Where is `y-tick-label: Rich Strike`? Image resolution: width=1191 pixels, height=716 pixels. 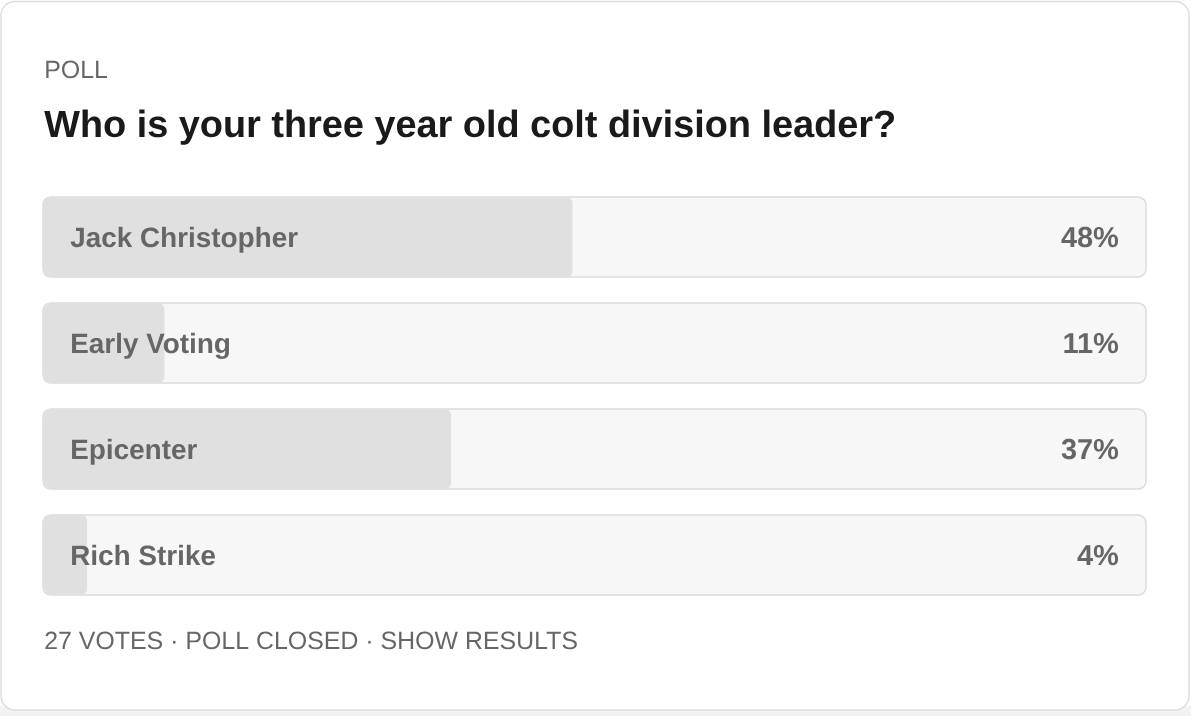 y-tick-label: Rich Strike is located at coordinates (143, 555).